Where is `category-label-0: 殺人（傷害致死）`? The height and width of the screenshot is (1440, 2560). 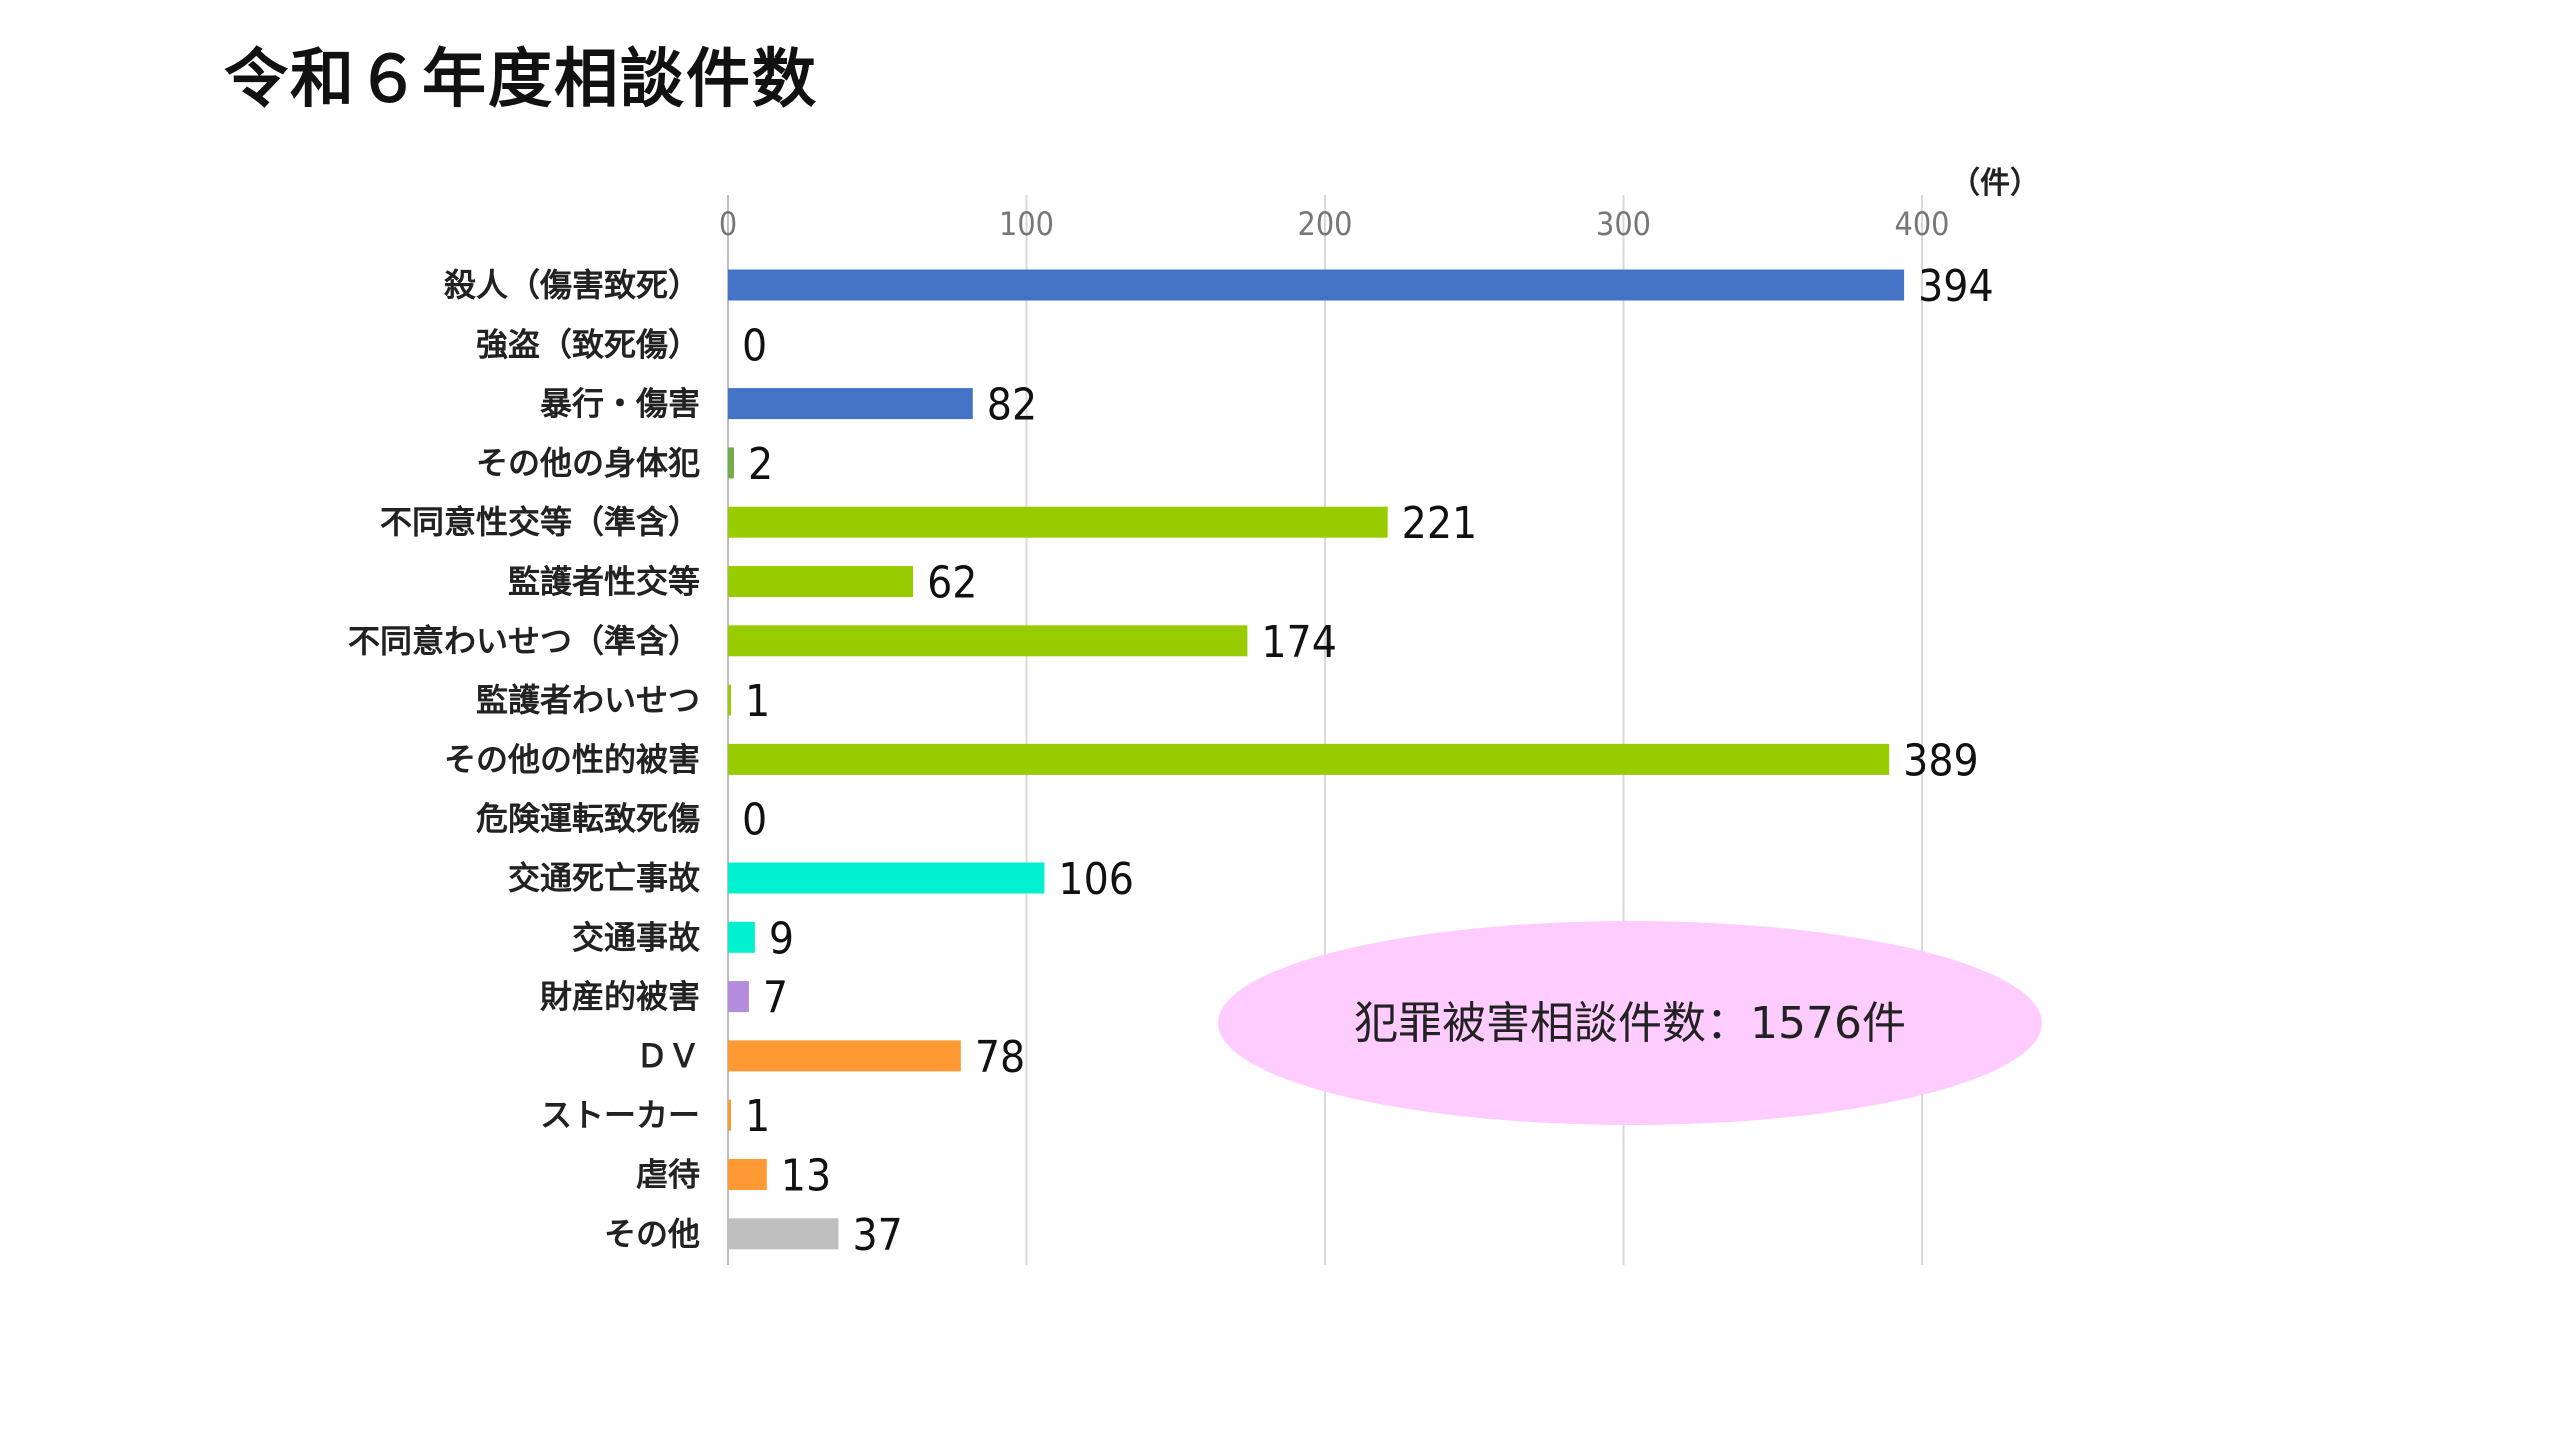
category-label-0: 殺人（傷害致死） is located at coordinates (572, 285).